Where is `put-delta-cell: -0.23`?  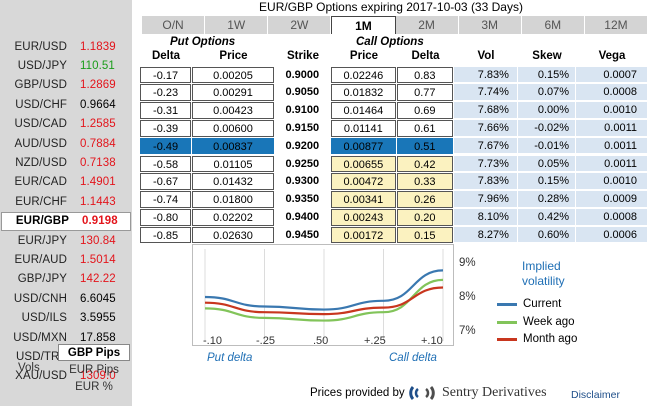 put-delta-cell: -0.23 is located at coordinates (166, 92).